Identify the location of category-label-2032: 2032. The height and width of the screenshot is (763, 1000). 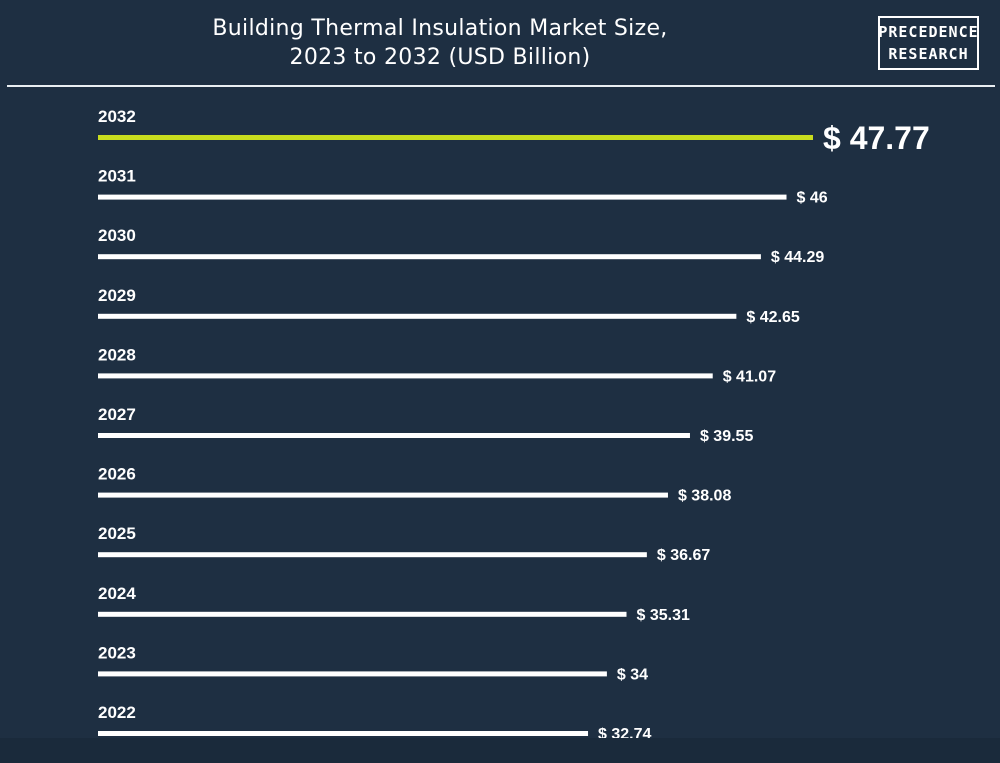
(117, 116).